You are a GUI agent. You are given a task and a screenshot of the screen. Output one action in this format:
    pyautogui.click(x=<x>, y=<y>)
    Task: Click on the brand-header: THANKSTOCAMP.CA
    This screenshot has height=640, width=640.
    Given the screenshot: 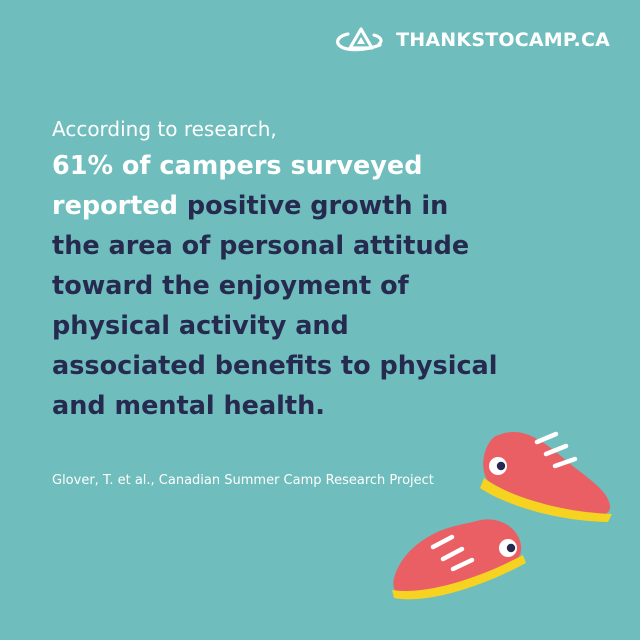 What is the action you would take?
    pyautogui.click(x=472, y=40)
    